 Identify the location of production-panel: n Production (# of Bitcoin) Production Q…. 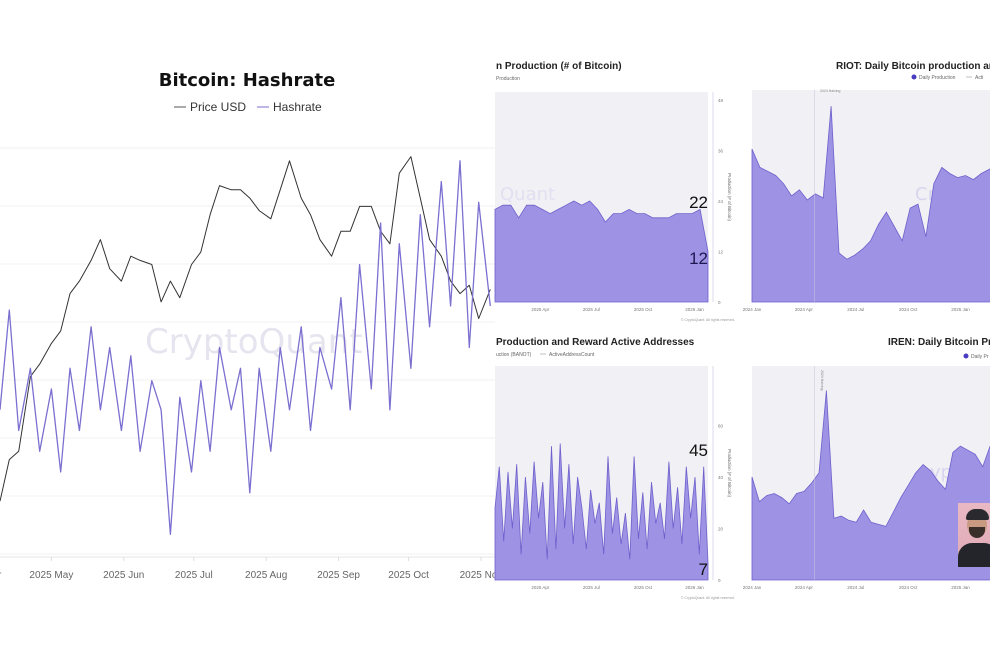
(614, 191).